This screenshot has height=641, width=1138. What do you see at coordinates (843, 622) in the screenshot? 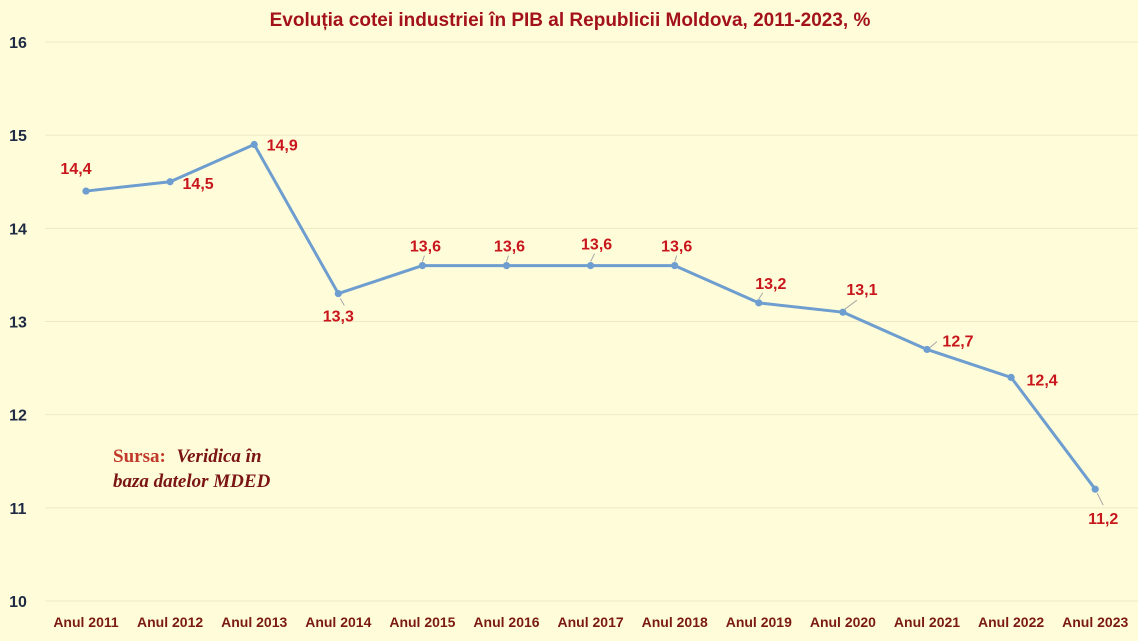
I see `x-tick-label: Anul 2020` at bounding box center [843, 622].